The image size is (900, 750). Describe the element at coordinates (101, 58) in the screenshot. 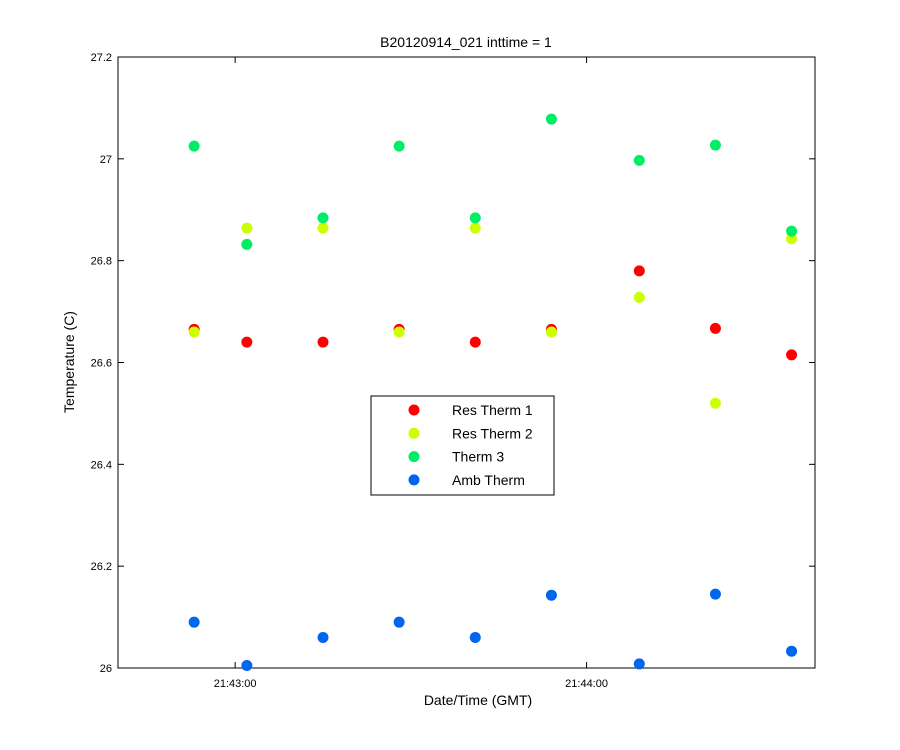

I see `y-tick-label: 27.2` at that location.